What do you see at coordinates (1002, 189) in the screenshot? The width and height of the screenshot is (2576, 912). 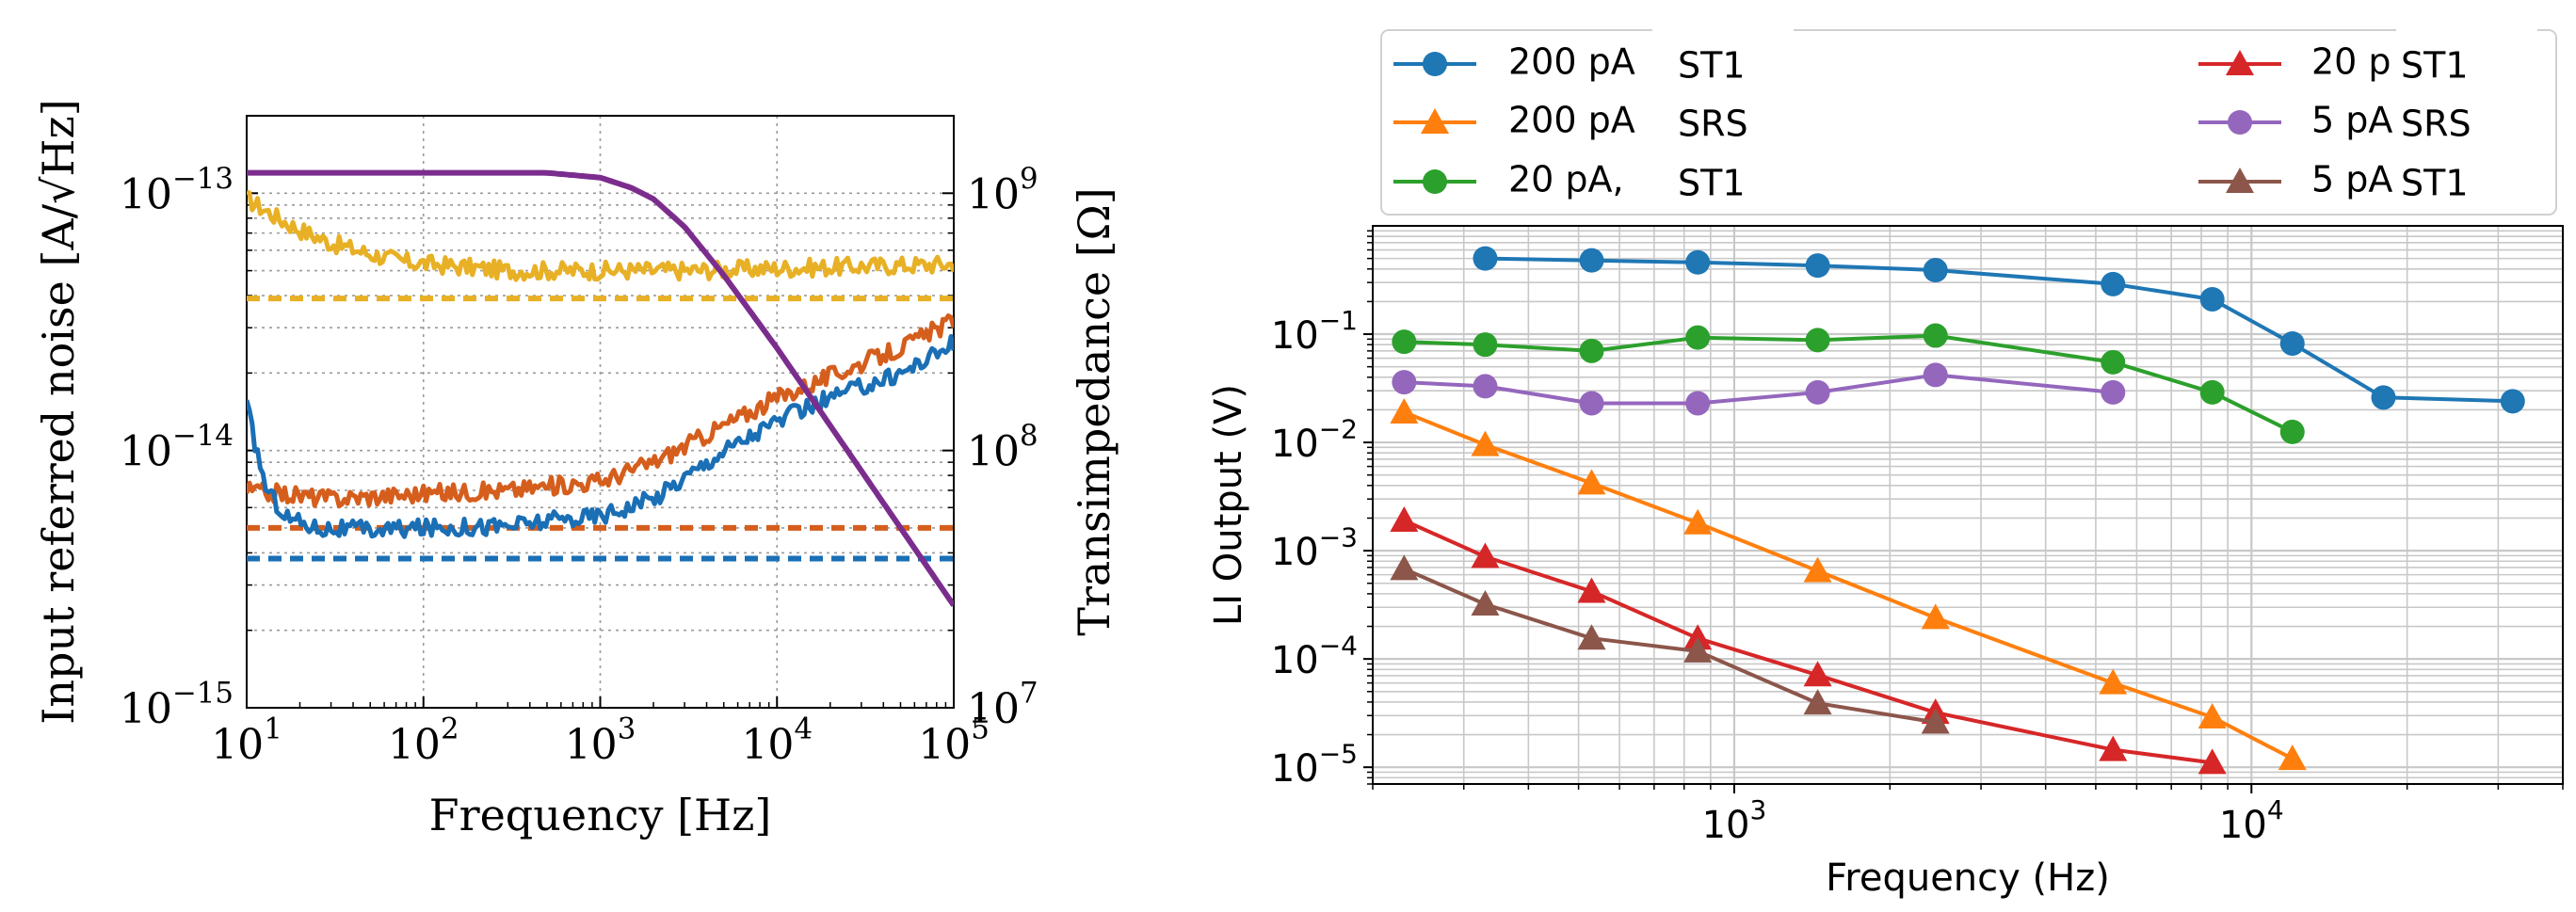 I see `y2-tick-label: 10⁹` at bounding box center [1002, 189].